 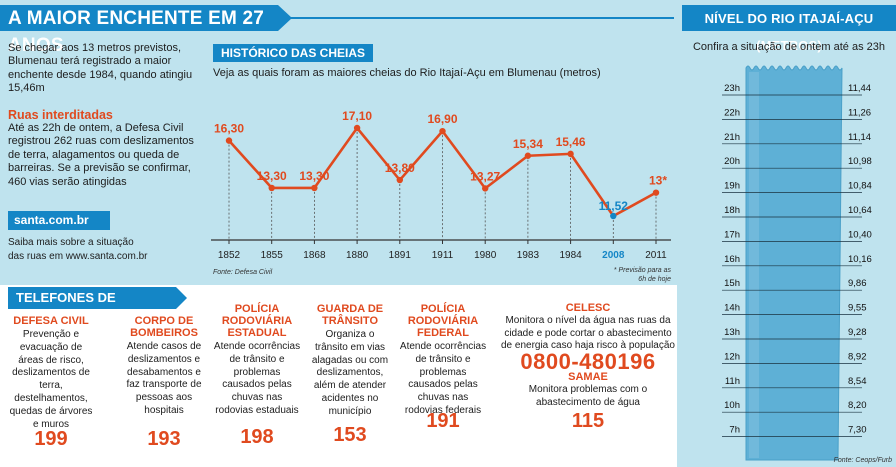 What do you see at coordinates (859, 137) in the screenshot?
I see `level-value: 11,14` at bounding box center [859, 137].